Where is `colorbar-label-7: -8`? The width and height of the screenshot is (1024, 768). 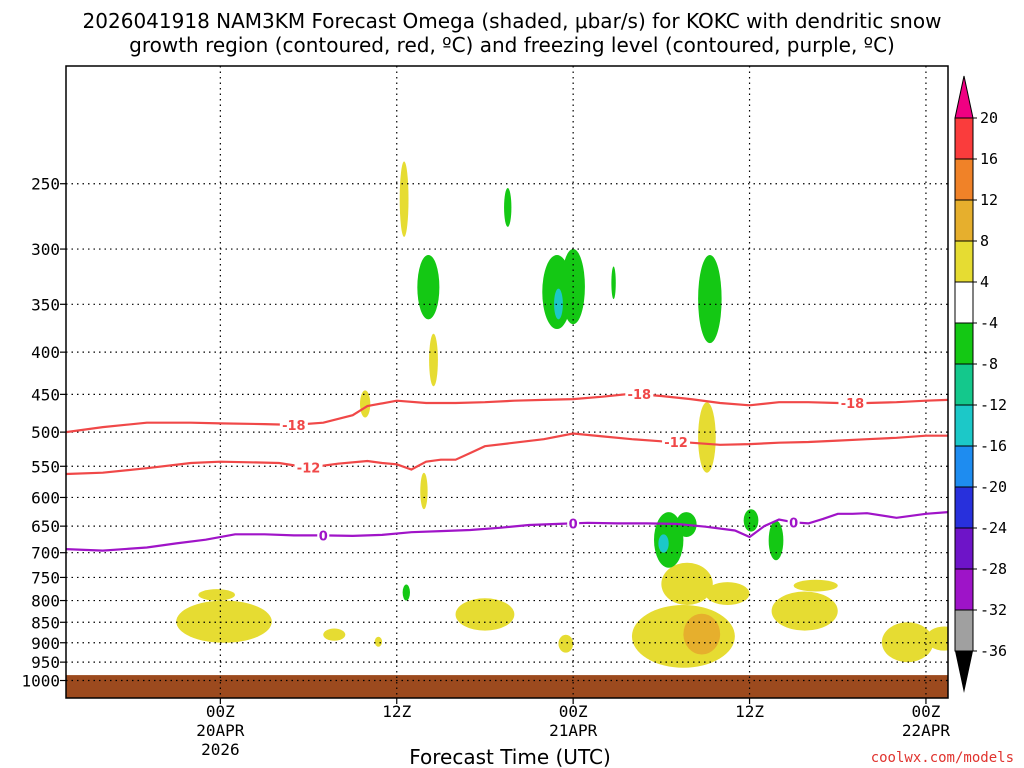
colorbar-label-7: -8 is located at coordinates (989, 364).